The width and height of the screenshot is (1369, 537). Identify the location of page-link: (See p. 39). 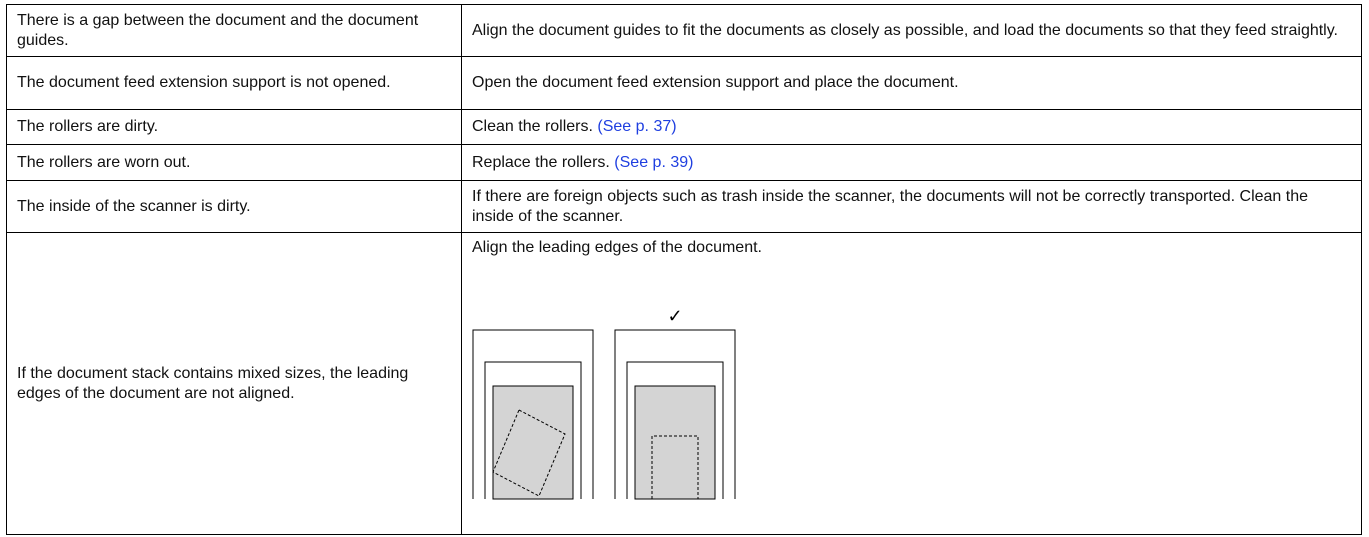
(654, 162).